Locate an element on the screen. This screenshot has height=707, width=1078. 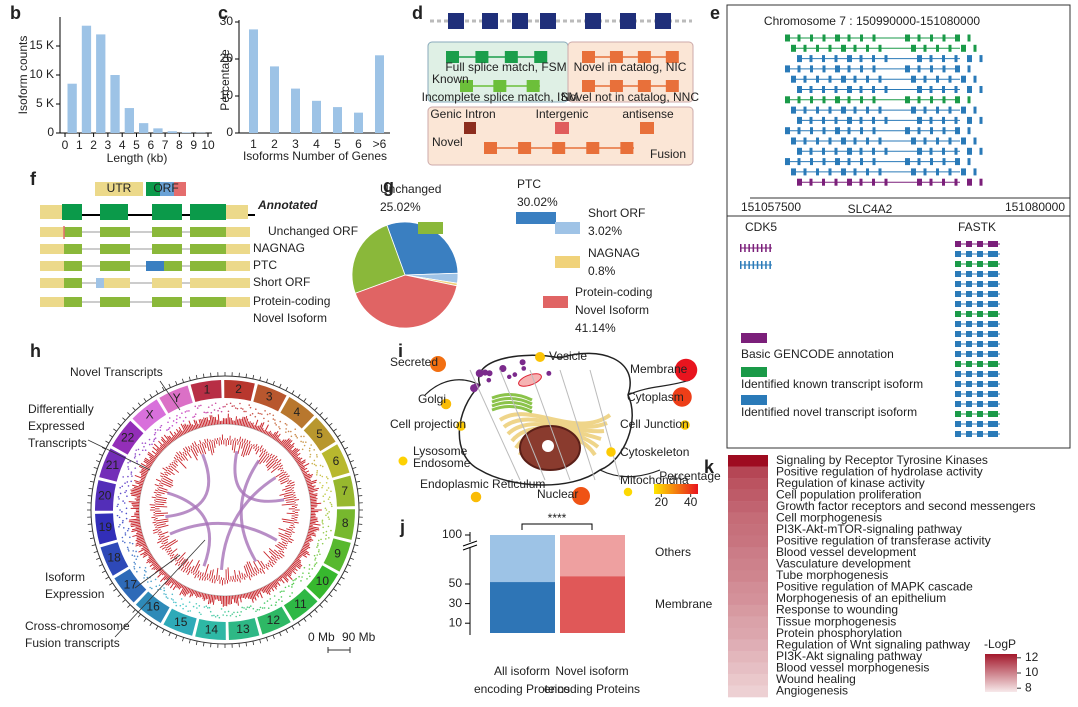
bar is located at coordinates (172, 132).